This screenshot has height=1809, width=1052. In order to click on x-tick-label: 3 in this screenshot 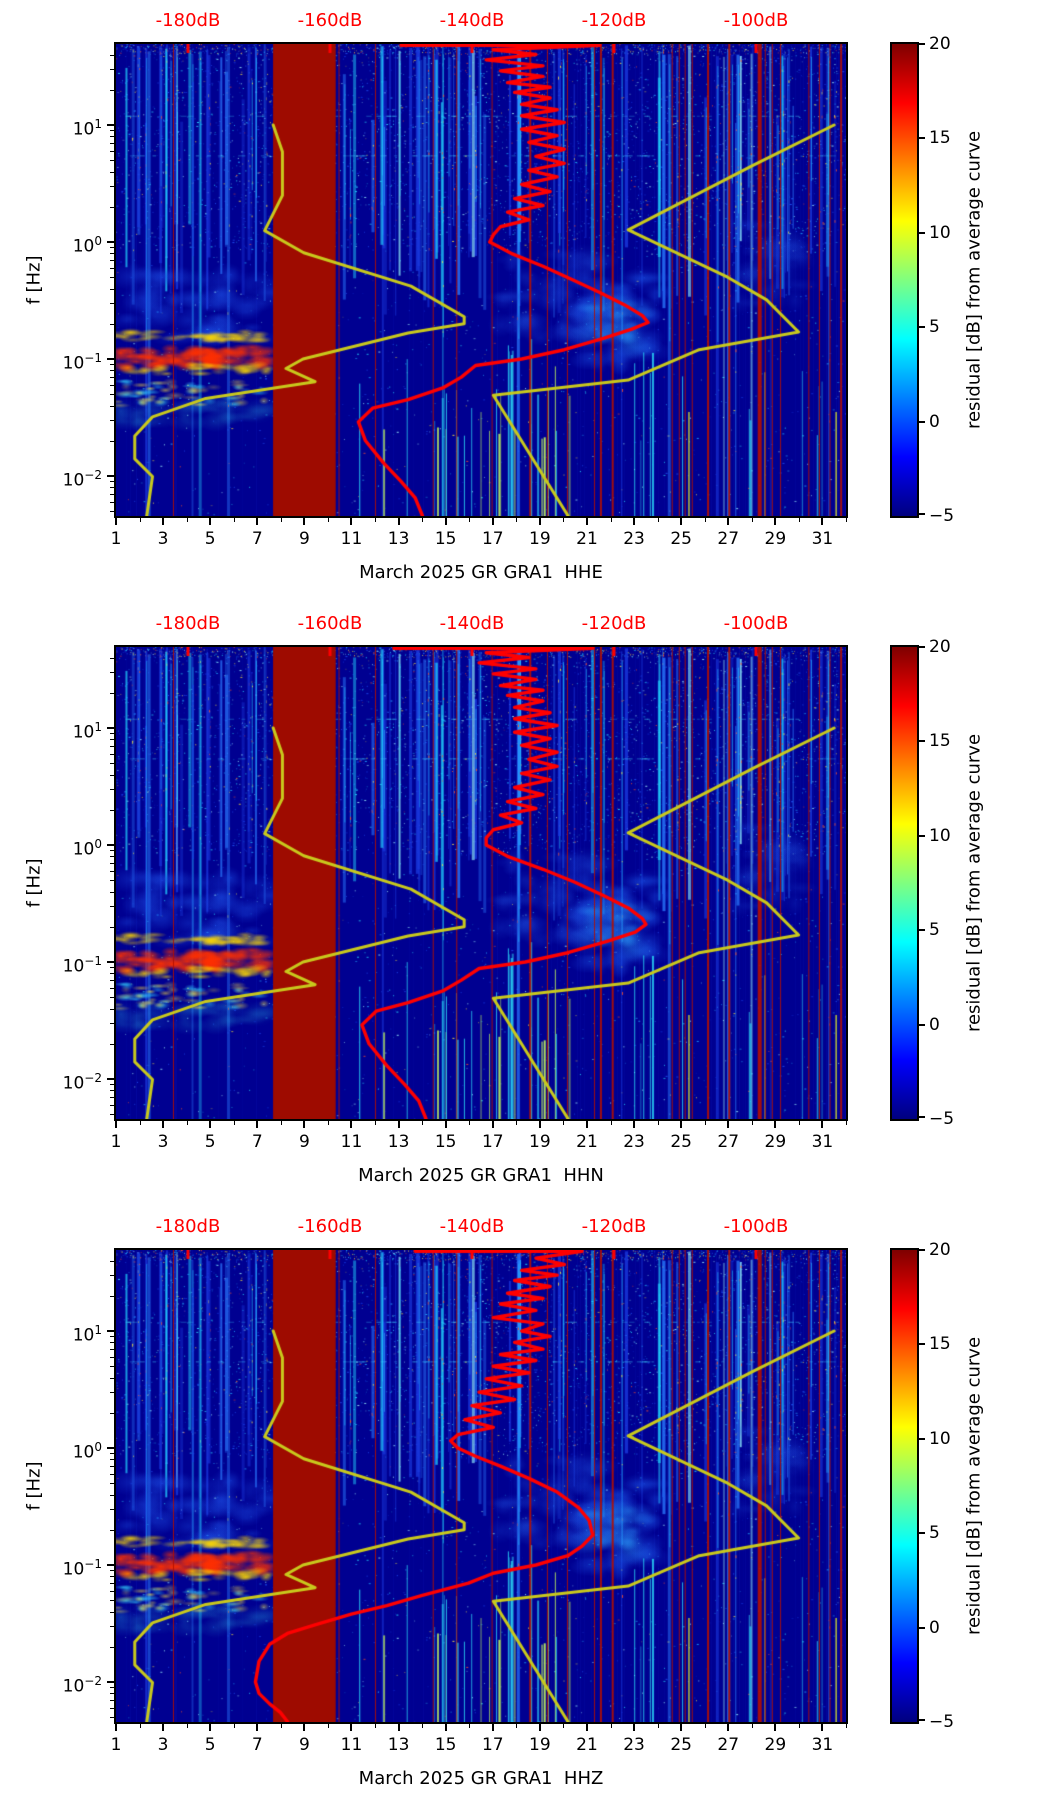, I will do `click(163, 1745)`.